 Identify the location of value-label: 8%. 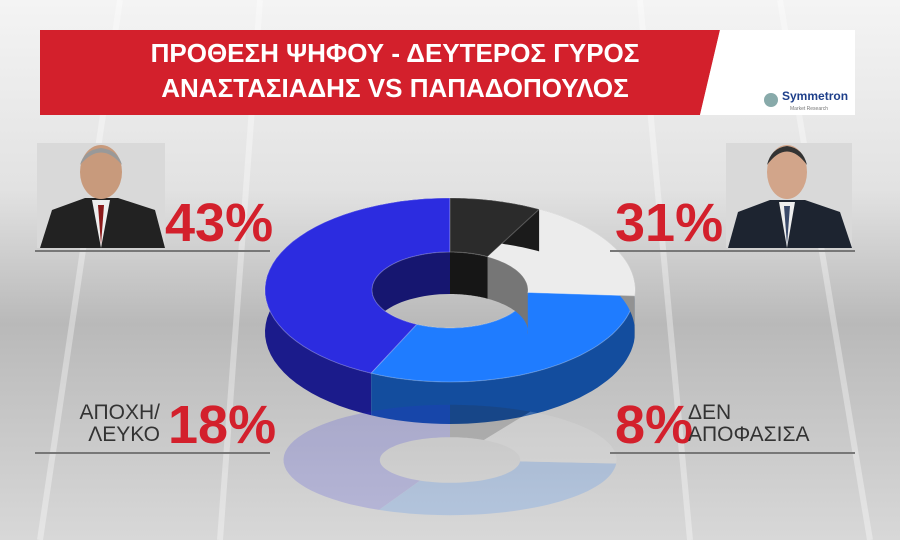
(654, 425).